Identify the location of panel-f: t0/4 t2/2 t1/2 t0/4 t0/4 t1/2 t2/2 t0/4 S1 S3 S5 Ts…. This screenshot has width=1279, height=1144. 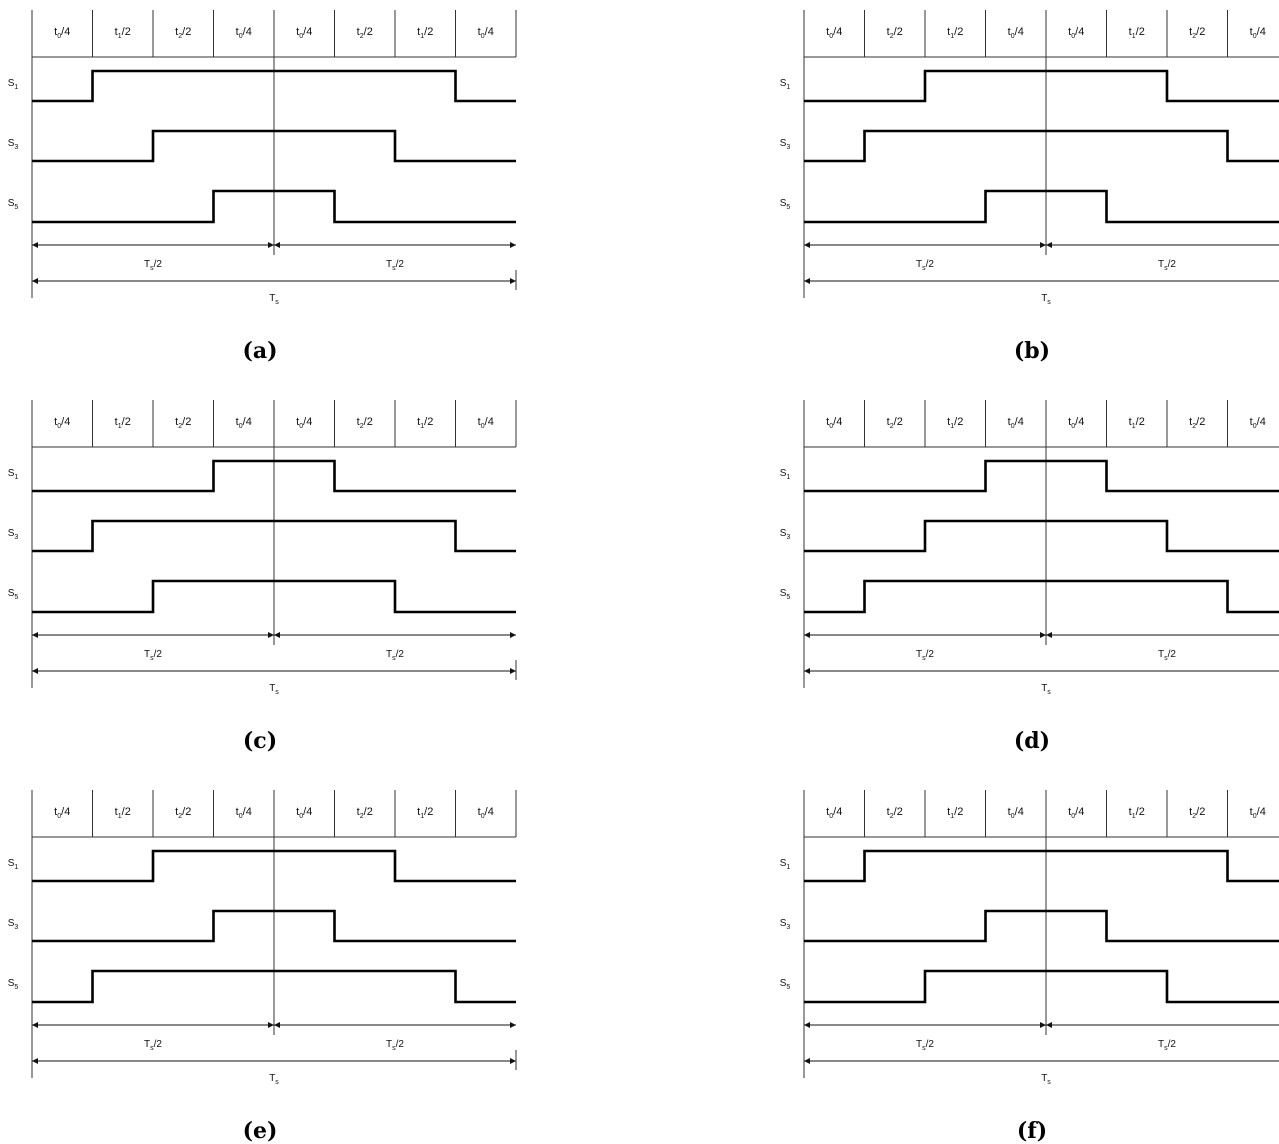
(1029, 967).